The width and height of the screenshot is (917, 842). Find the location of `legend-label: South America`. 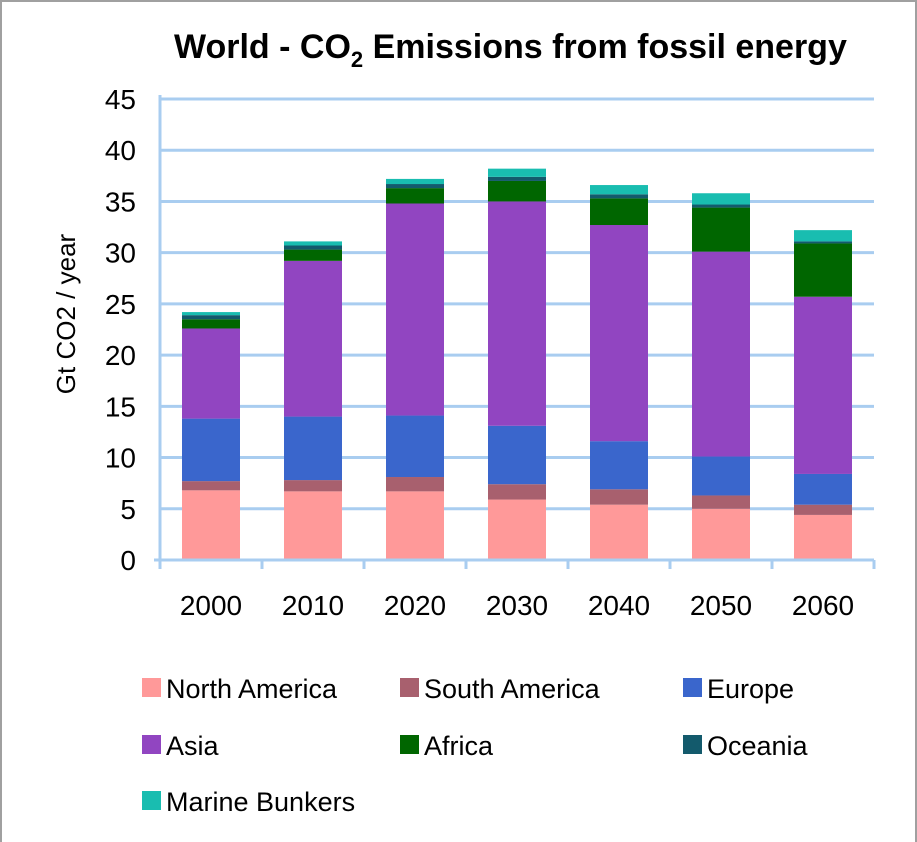

legend-label: South America is located at coordinates (512, 689).